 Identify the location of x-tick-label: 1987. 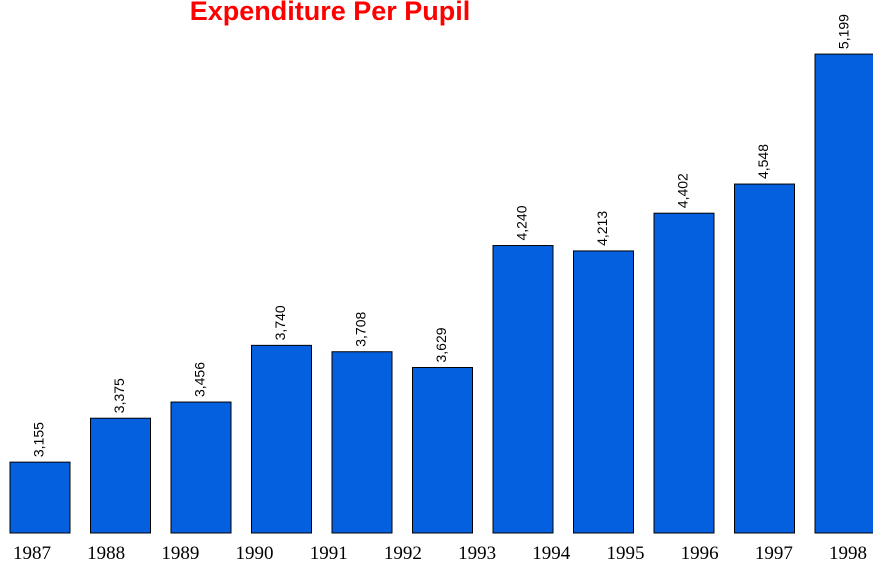
(32, 553).